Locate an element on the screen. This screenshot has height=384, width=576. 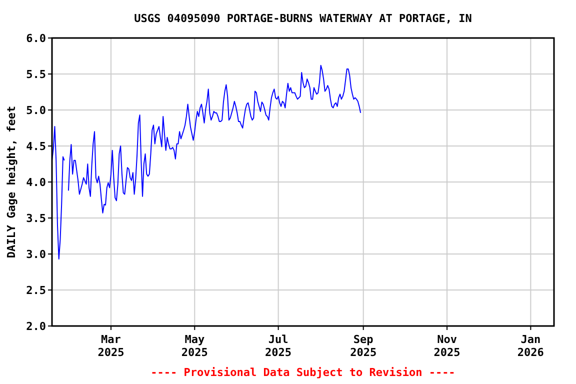
x-tick-label: Jul 2025 is located at coordinates (278, 346).